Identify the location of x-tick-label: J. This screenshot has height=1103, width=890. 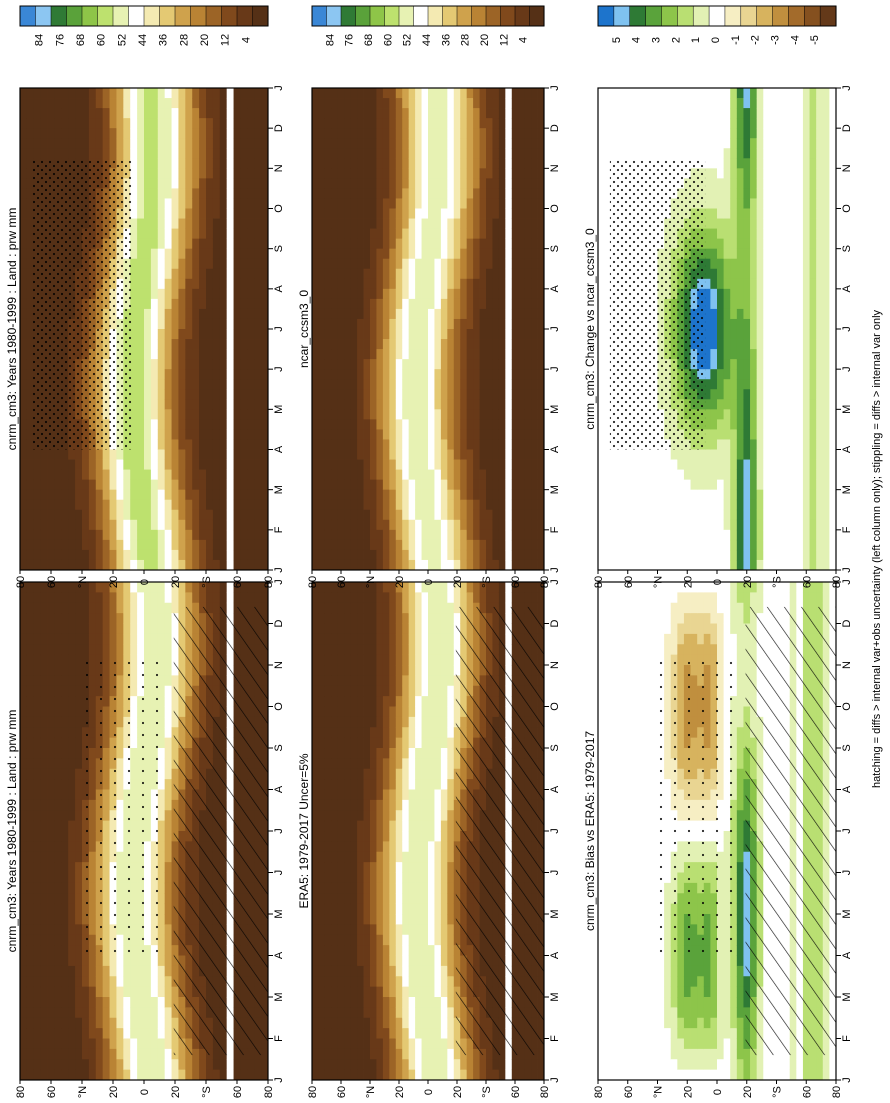
(279, 369).